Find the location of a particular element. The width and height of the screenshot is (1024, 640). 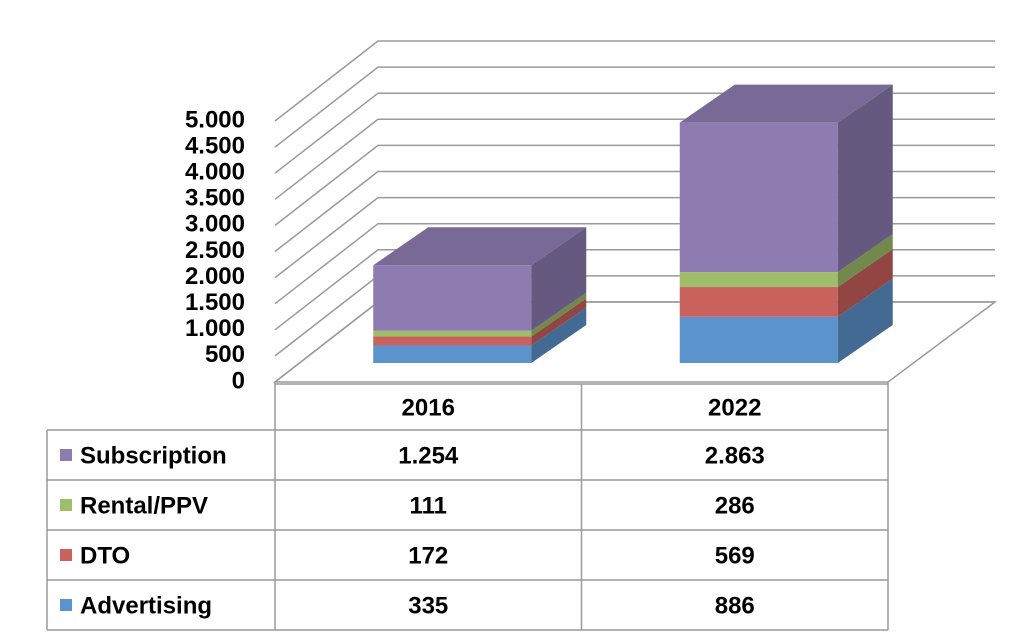

y-tick-label: 1.000 is located at coordinates (215, 328).